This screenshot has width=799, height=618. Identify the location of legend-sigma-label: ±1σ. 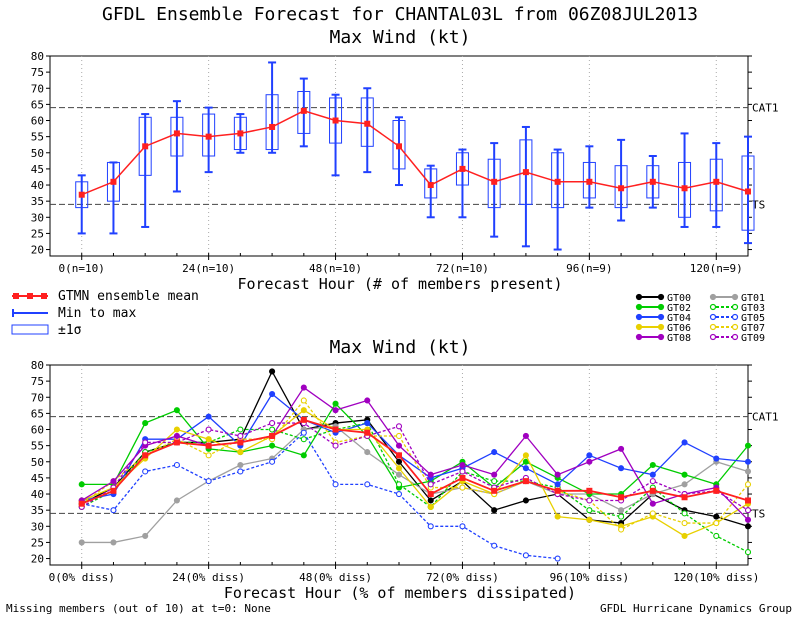
(70, 330).